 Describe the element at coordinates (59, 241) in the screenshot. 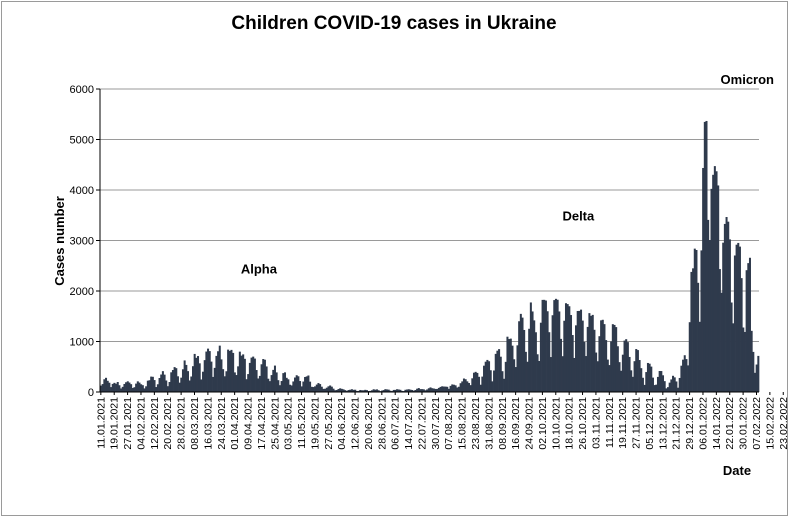

I see `y-axis-label: Cases number` at that location.